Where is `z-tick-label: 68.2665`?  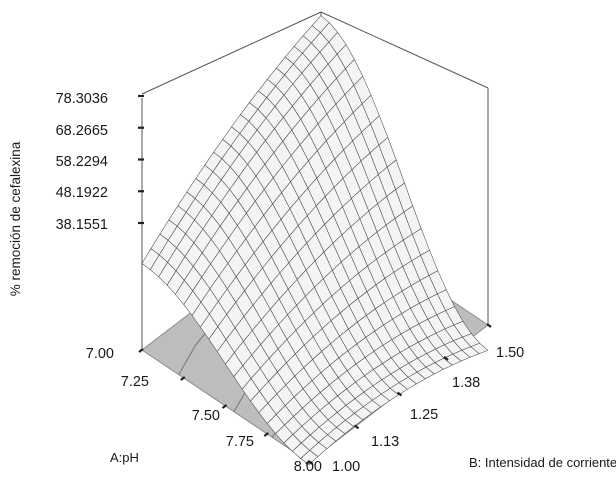 z-tick-label: 68.2665 is located at coordinates (82, 131).